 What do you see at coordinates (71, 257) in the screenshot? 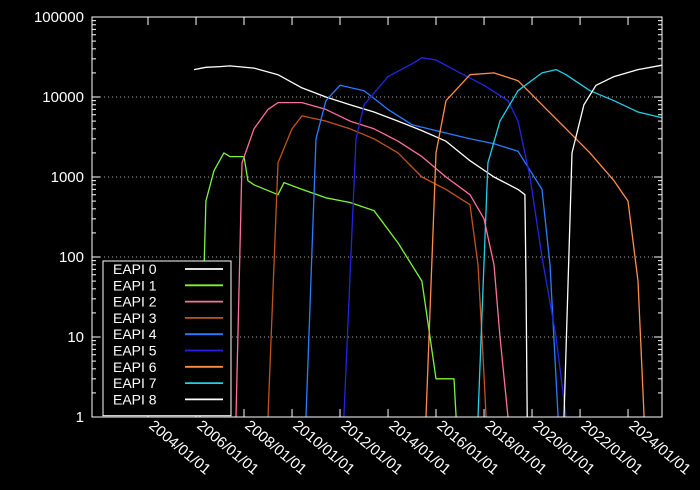
I see `y-tick-label: 100` at bounding box center [71, 257].